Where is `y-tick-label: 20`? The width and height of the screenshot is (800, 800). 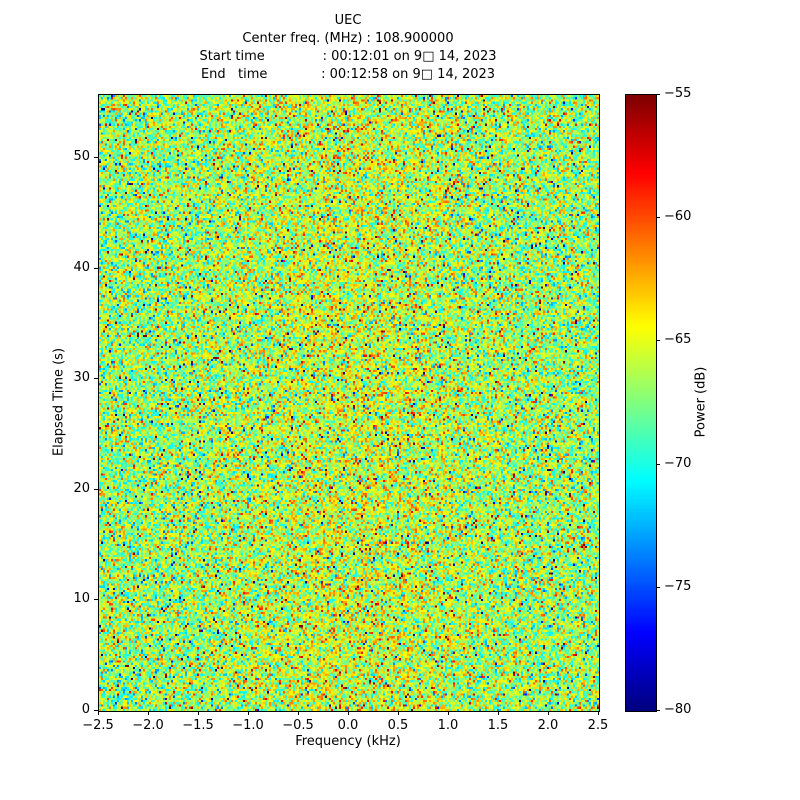 y-tick-label: 20 is located at coordinates (81, 488).